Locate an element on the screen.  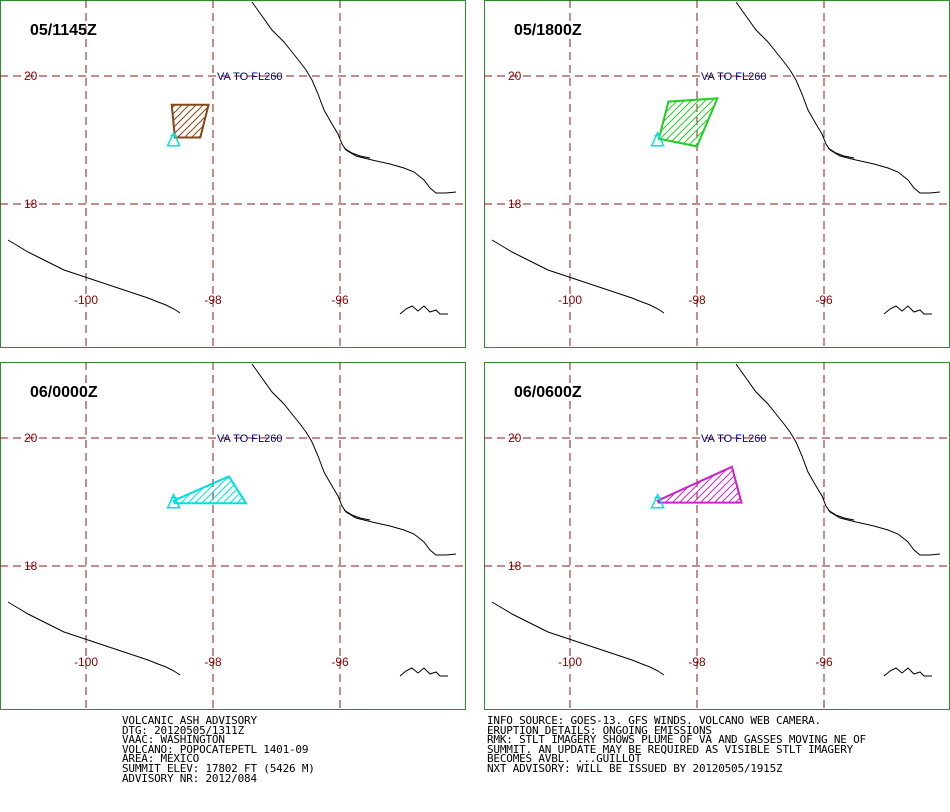
advisory-line: VOLCANO: POPOCATEPETL 1401-09 is located at coordinates (215, 749).